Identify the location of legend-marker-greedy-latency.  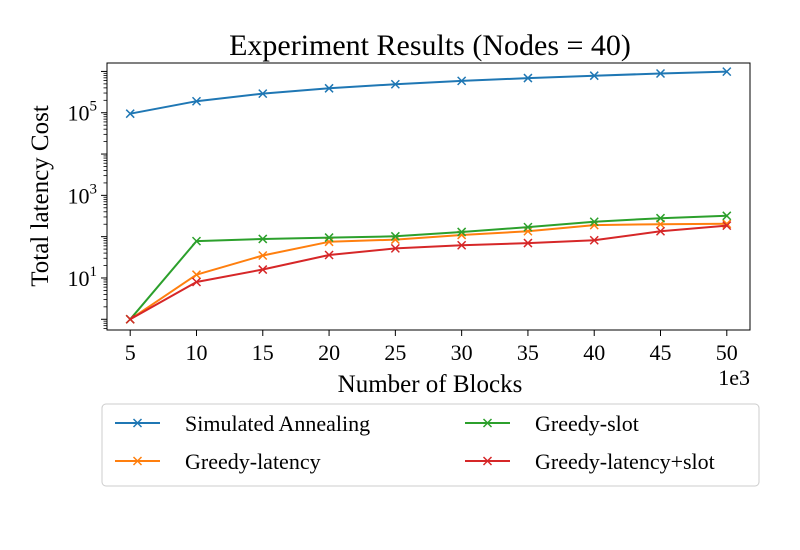
(137, 461).